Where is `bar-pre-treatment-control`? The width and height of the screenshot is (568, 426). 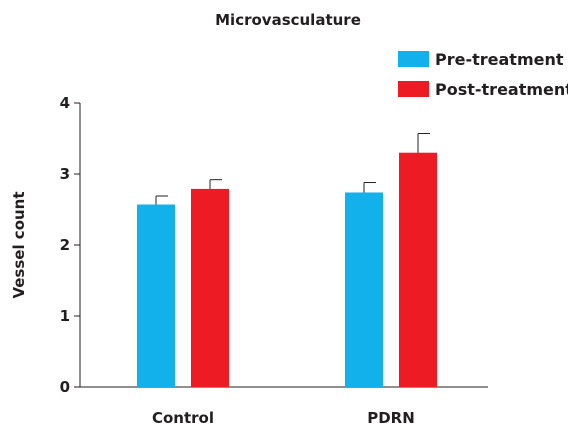 bar-pre-treatment-control is located at coordinates (156, 295).